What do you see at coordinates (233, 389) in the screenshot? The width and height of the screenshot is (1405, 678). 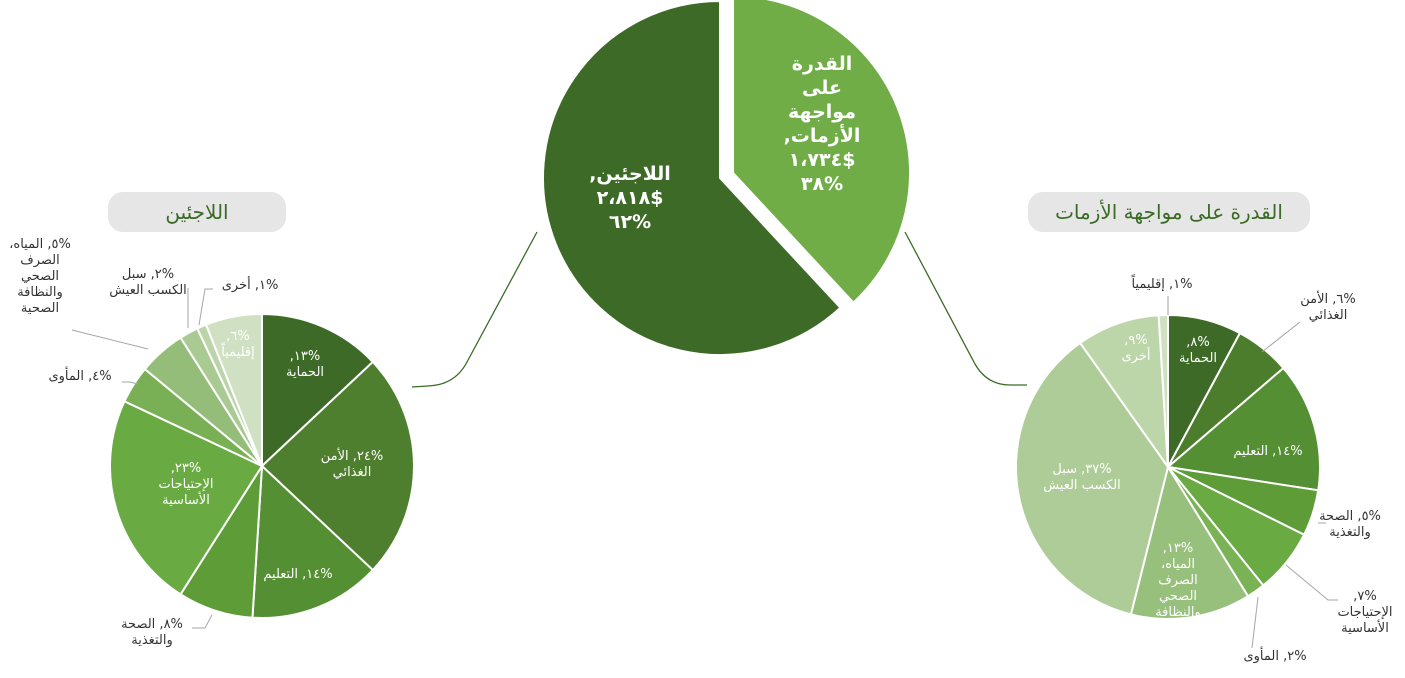 I see `slice-إقليمياً` at bounding box center [233, 389].